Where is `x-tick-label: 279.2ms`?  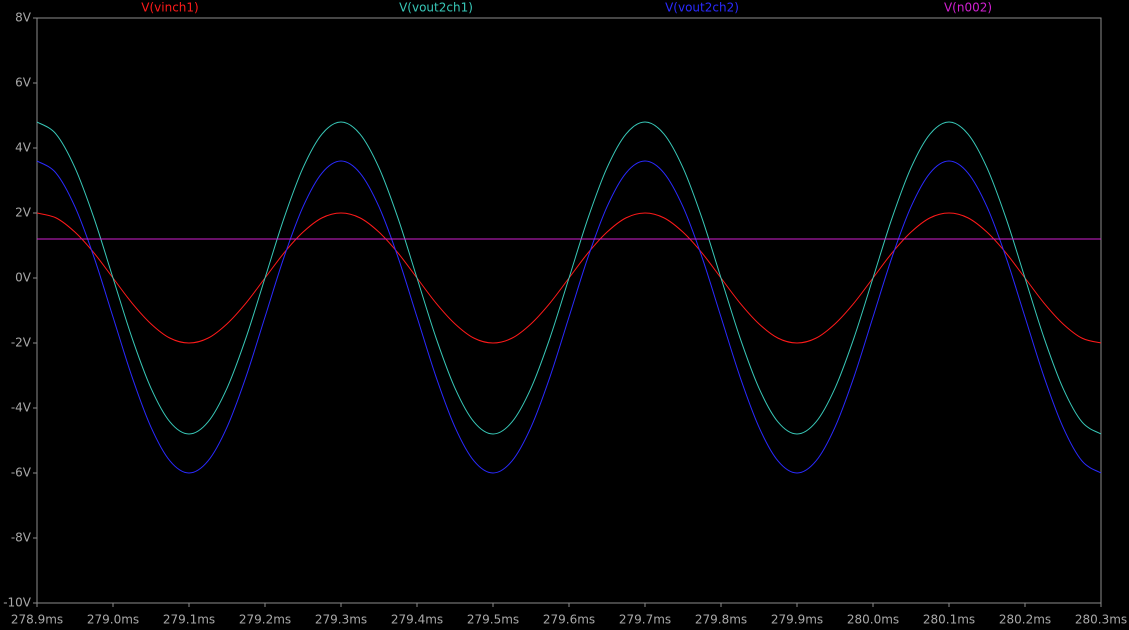
x-tick-label: 279.2ms is located at coordinates (265, 620).